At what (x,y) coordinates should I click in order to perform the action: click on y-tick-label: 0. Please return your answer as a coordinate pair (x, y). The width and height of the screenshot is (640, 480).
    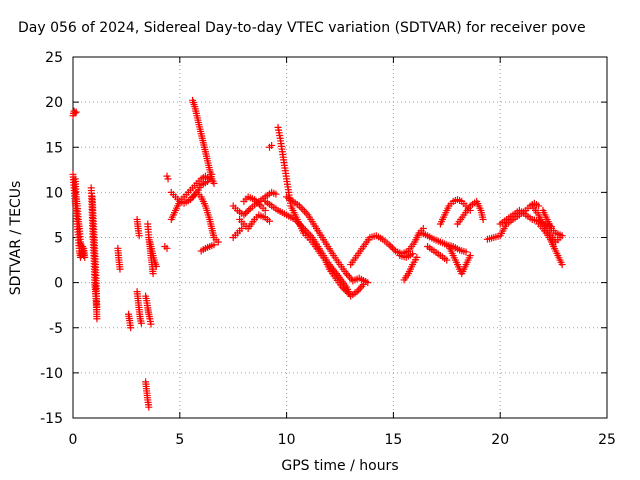
    Looking at the image, I should click on (58, 284).